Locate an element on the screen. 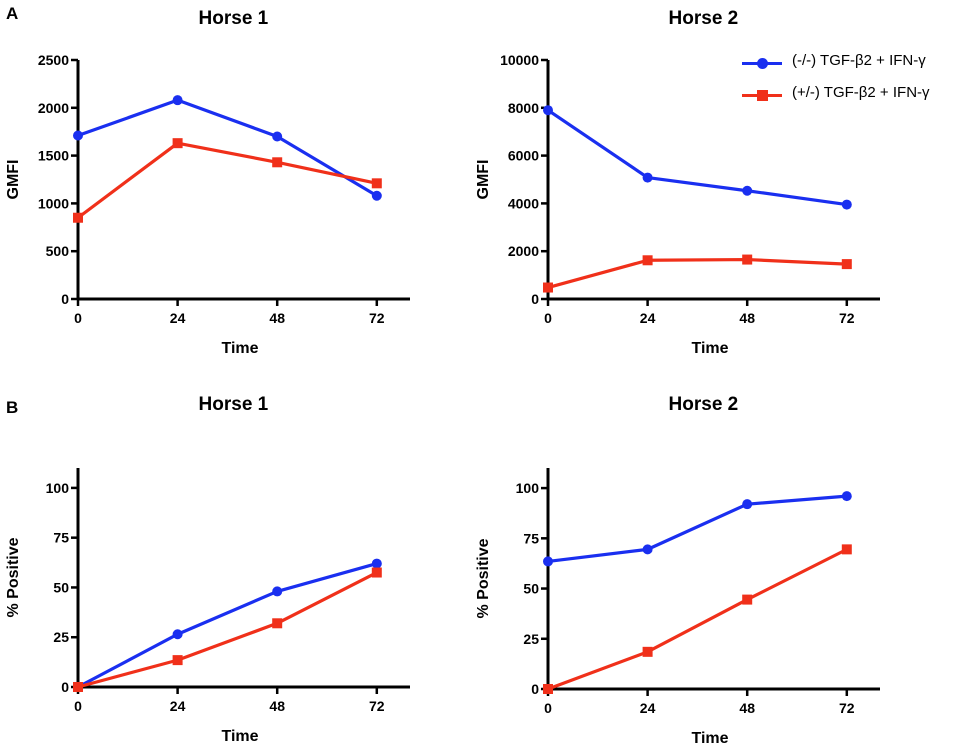 This screenshot has height=748, width=965. legend-item-knockout: (-/-) TGF-β2 + IFN-γ is located at coordinates (849, 68).